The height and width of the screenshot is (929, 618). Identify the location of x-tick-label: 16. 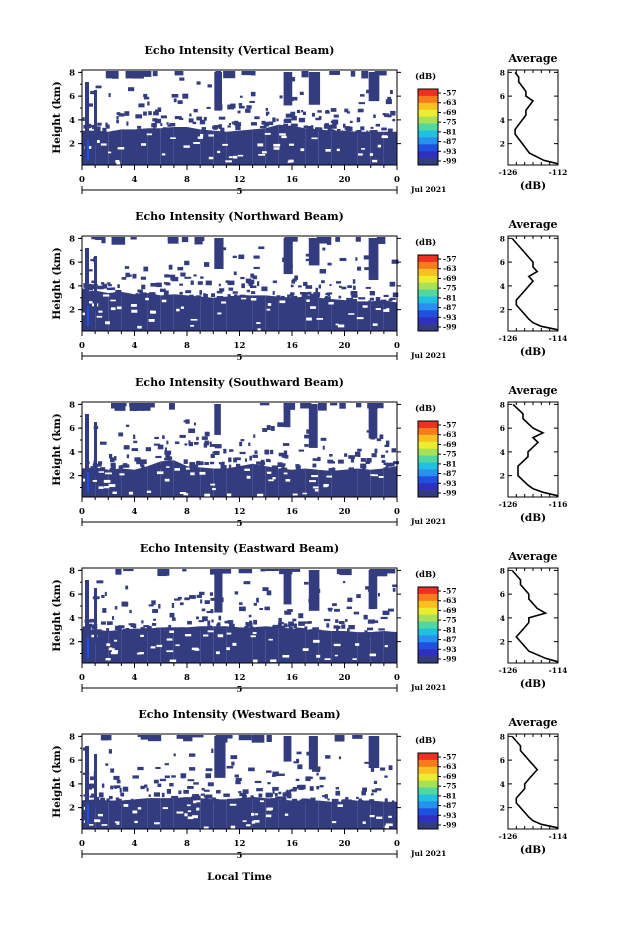
(292, 346).